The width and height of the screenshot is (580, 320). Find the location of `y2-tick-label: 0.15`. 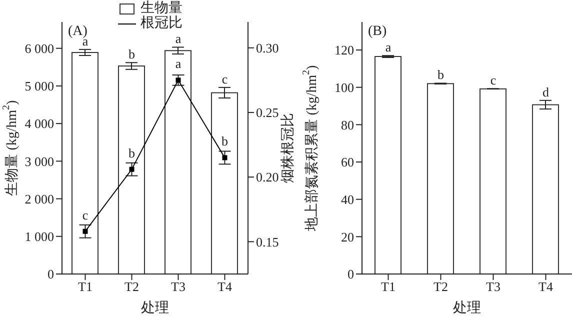

y2-tick-label: 0.15 is located at coordinates (267, 242).